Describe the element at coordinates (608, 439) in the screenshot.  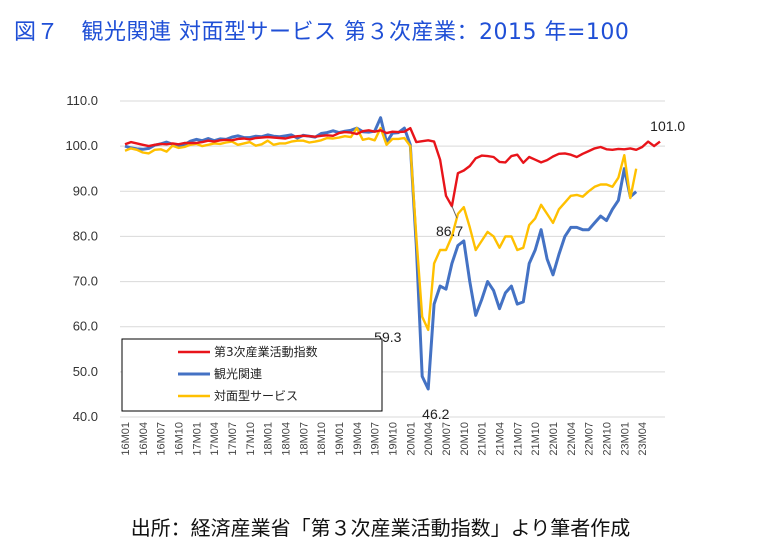
I see `x-tick-label: 22M10` at that location.